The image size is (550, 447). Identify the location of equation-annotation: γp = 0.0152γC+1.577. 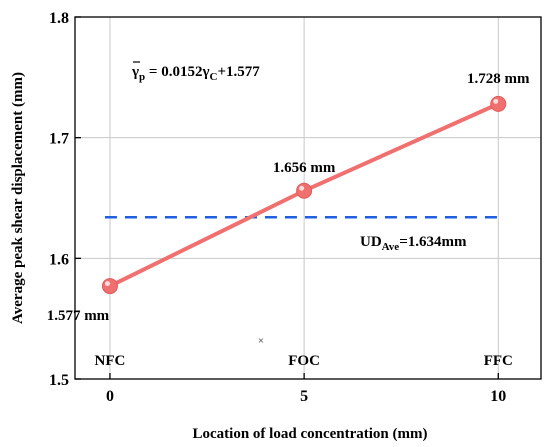
(195, 72).